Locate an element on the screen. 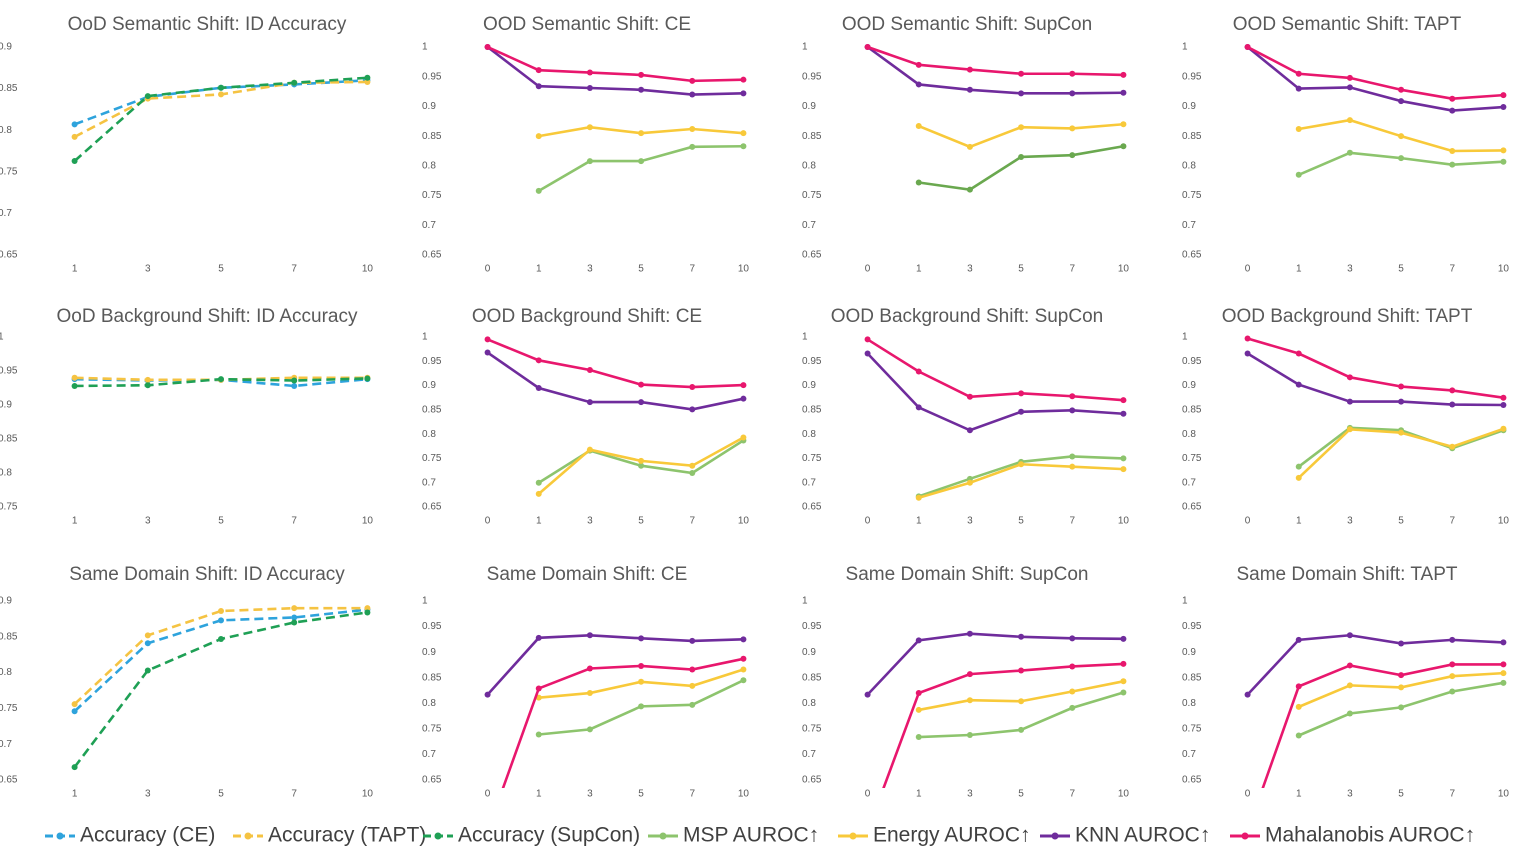 The image size is (1519, 867). legend-label: MSP AUROC↑ is located at coordinates (751, 835).